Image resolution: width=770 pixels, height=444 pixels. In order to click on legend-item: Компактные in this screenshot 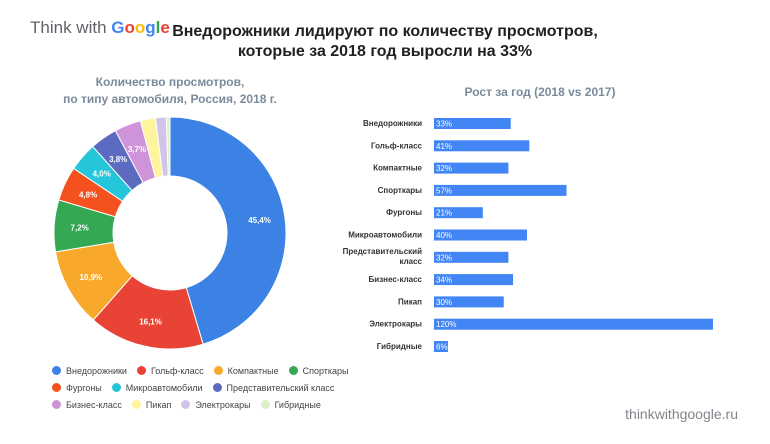, I will do `click(246, 370)`.